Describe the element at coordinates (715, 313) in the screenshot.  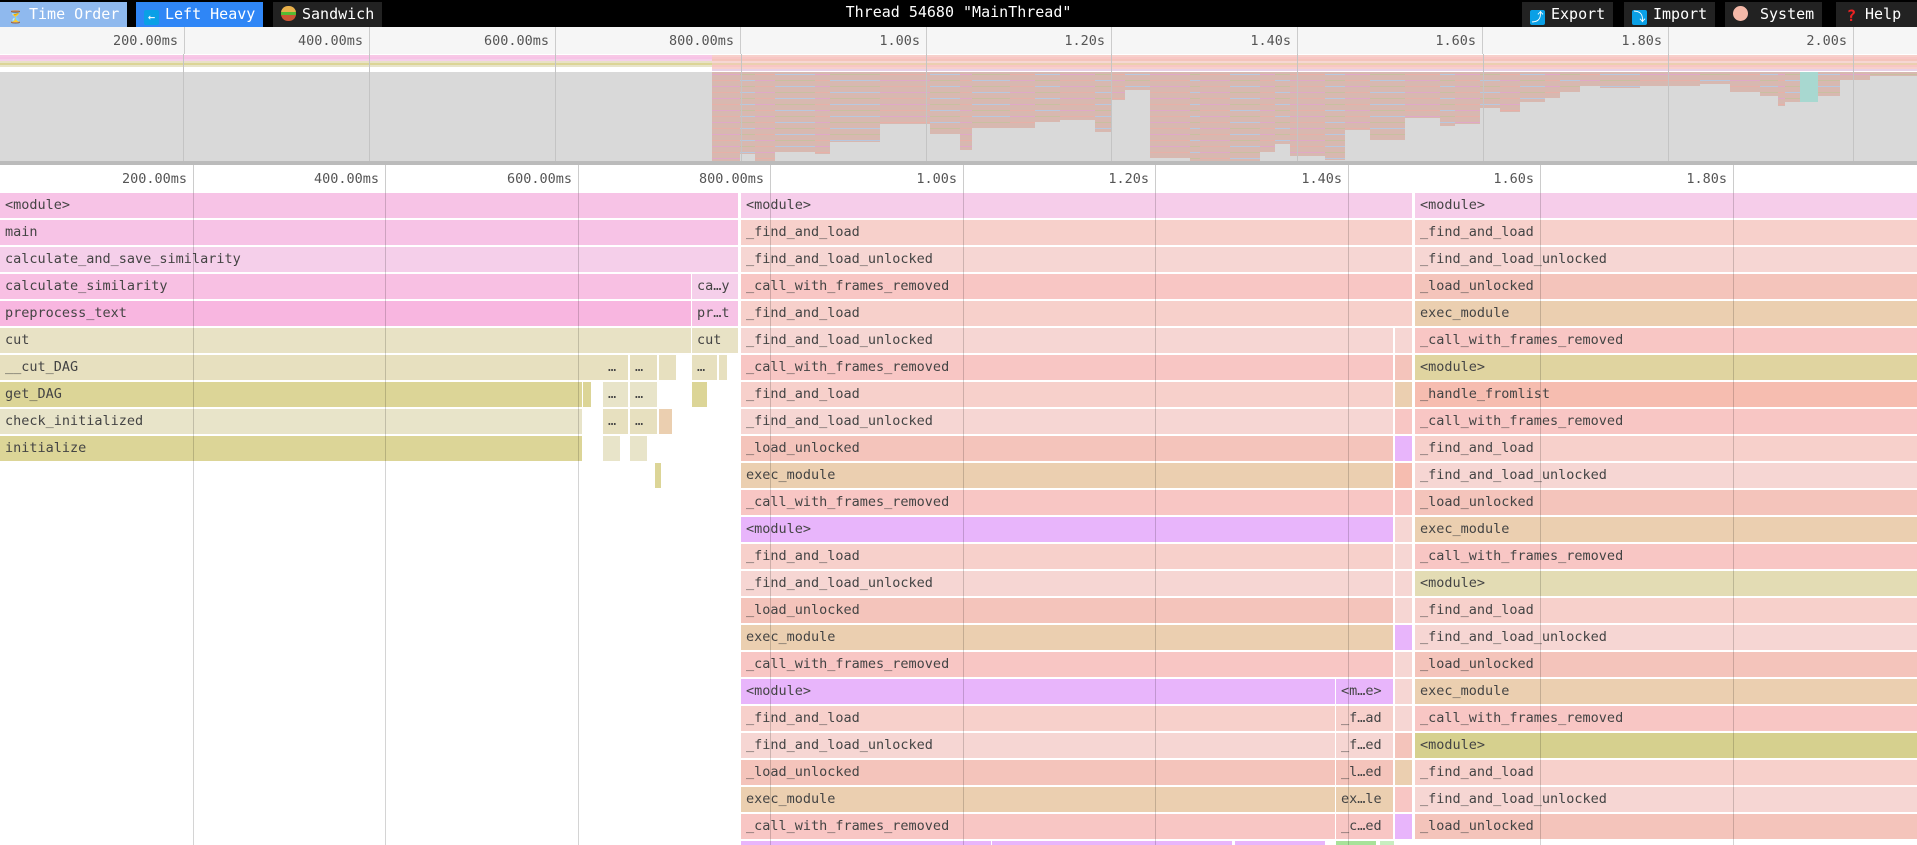
I see `flame-frame: pr…t` at that location.